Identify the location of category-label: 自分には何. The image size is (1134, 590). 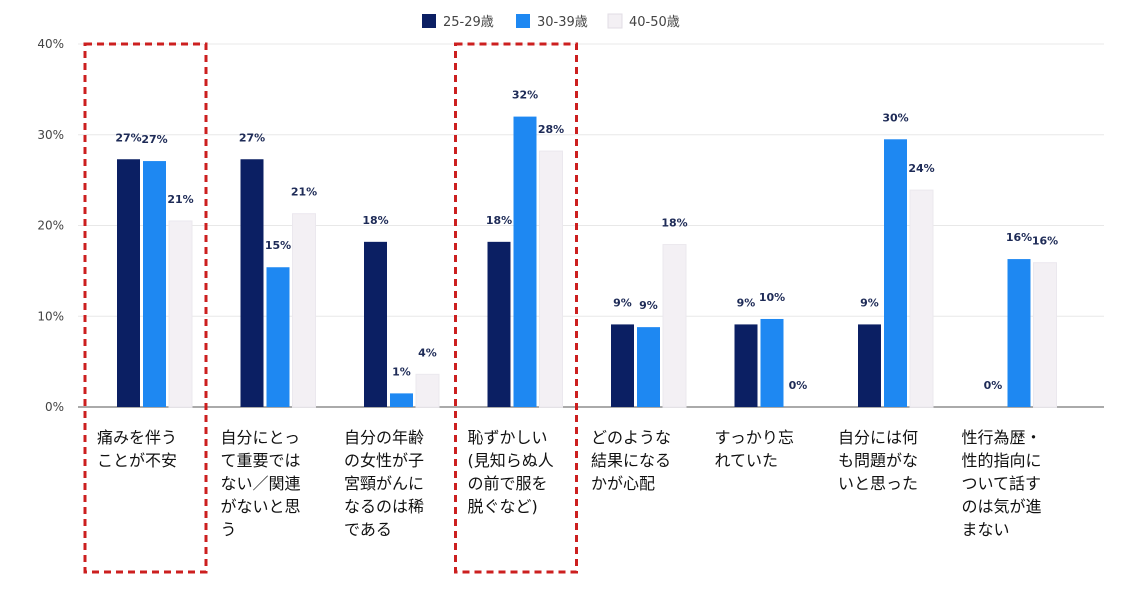
(878, 437).